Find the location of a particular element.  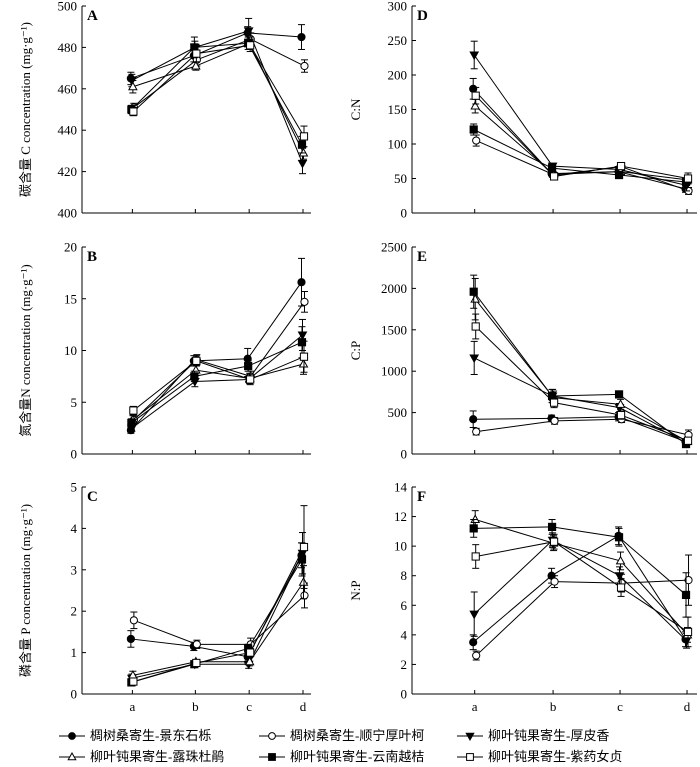

panel-label: F is located at coordinates (421, 497).